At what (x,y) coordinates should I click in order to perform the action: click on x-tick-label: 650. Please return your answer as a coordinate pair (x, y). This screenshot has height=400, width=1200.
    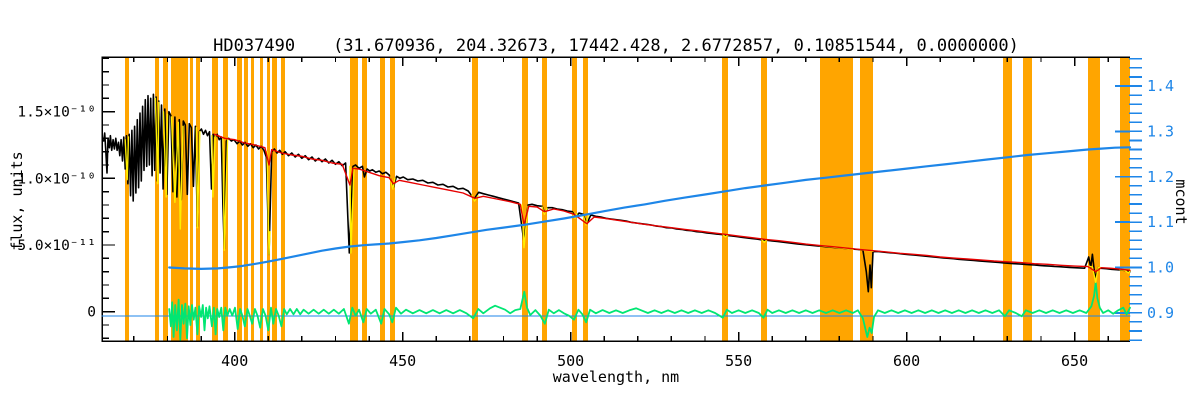
    Looking at the image, I should click on (1074, 361).